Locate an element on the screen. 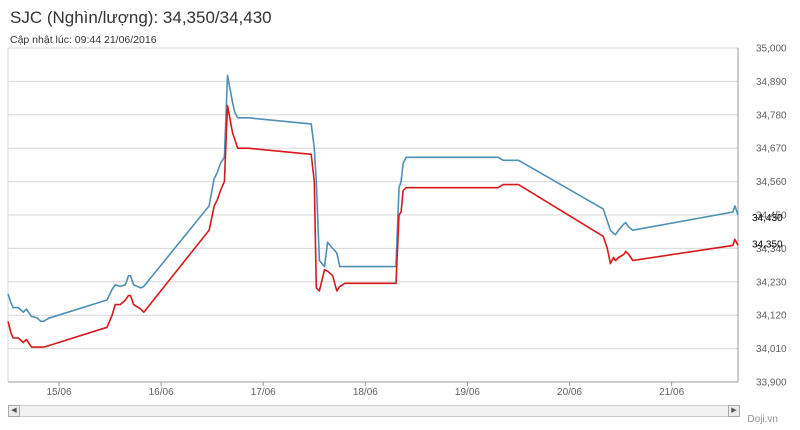  updated-timestamp: Cập nhật lúc: 09:44 21/06/2016 is located at coordinates (83, 40).